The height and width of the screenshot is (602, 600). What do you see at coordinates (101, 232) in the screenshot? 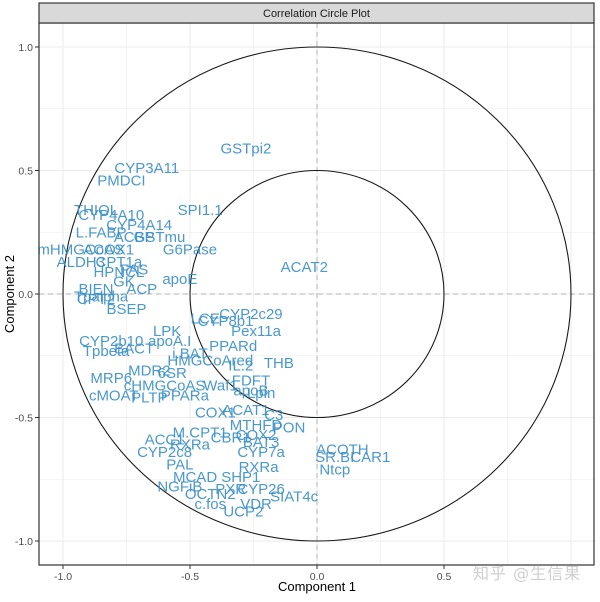
I see `variable-label: L.FABP` at bounding box center [101, 232].